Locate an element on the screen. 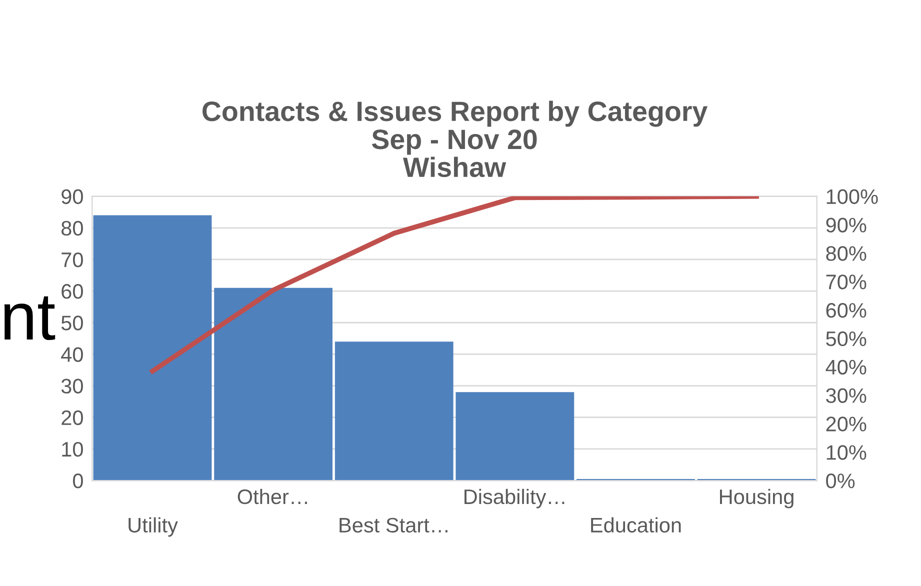 The height and width of the screenshot is (586, 921). x-tick-label: Utility is located at coordinates (153, 527).